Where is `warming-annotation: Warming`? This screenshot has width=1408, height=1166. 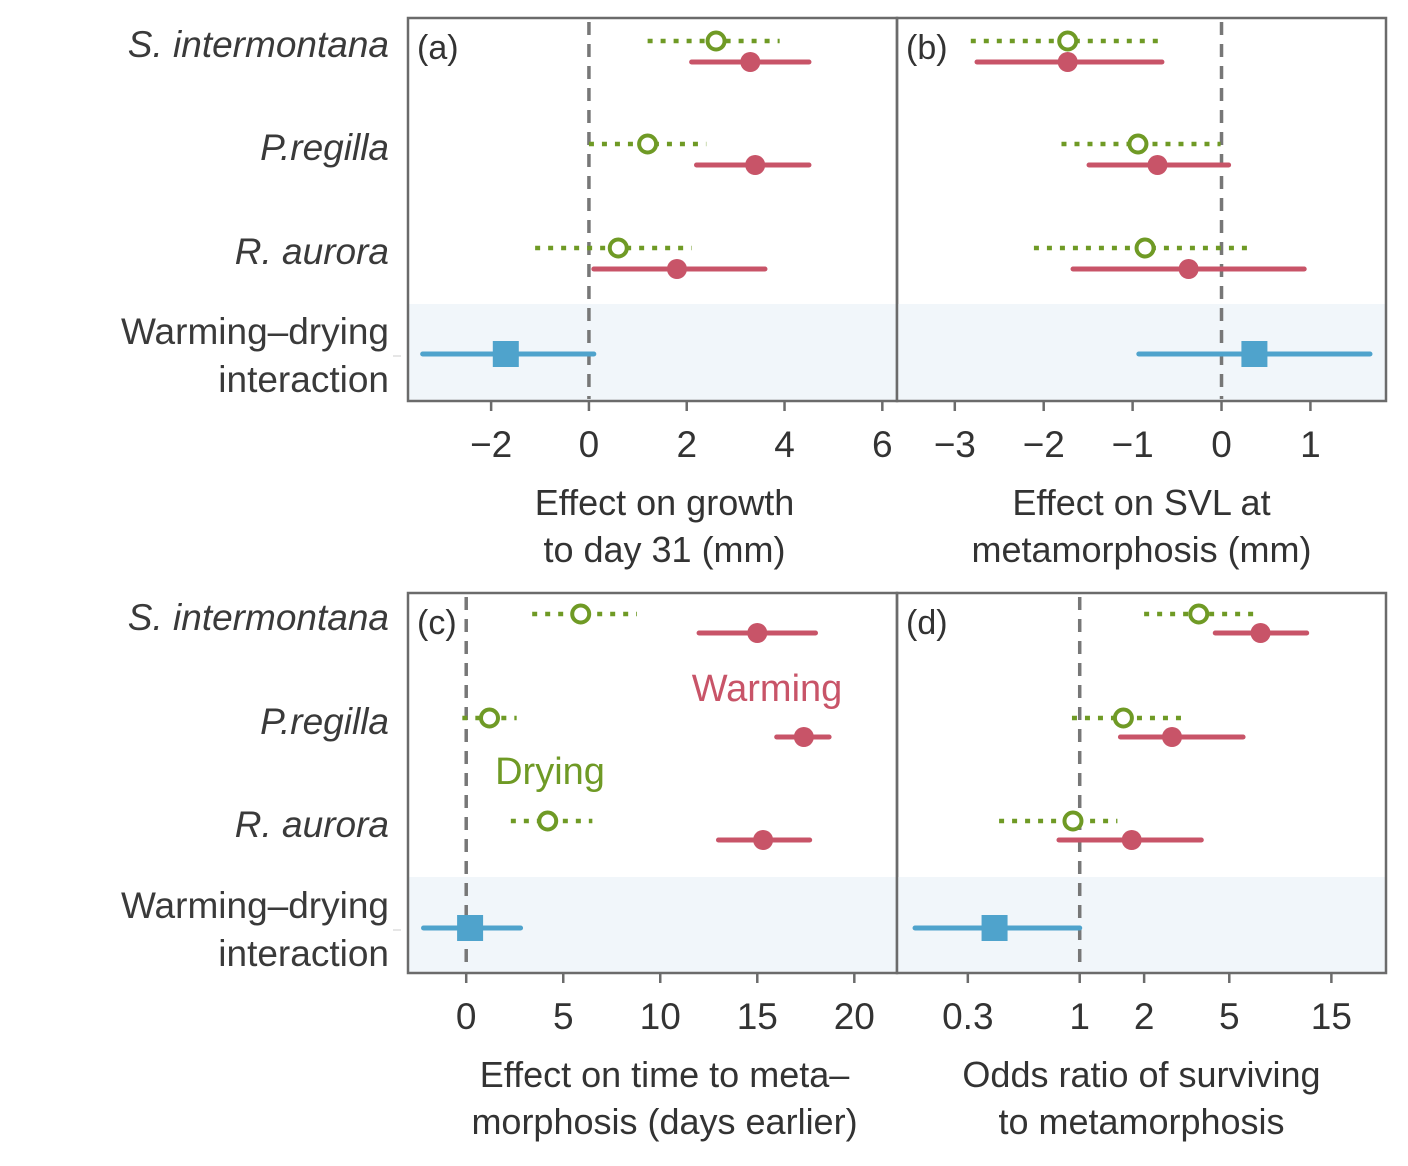 warming-annotation: Warming is located at coordinates (767, 689).